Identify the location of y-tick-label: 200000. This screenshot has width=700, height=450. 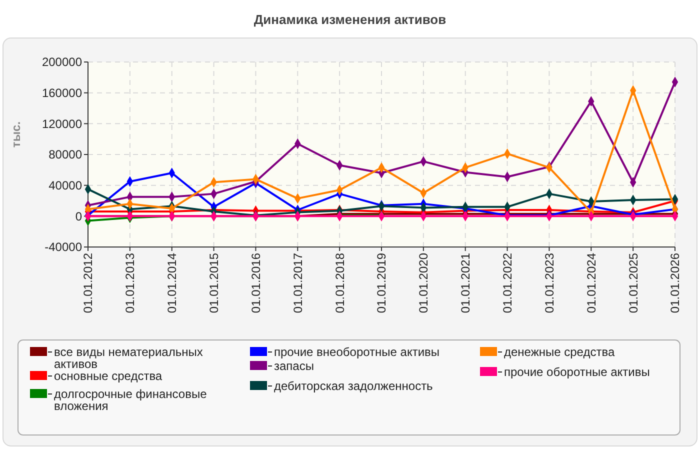
(62, 62).